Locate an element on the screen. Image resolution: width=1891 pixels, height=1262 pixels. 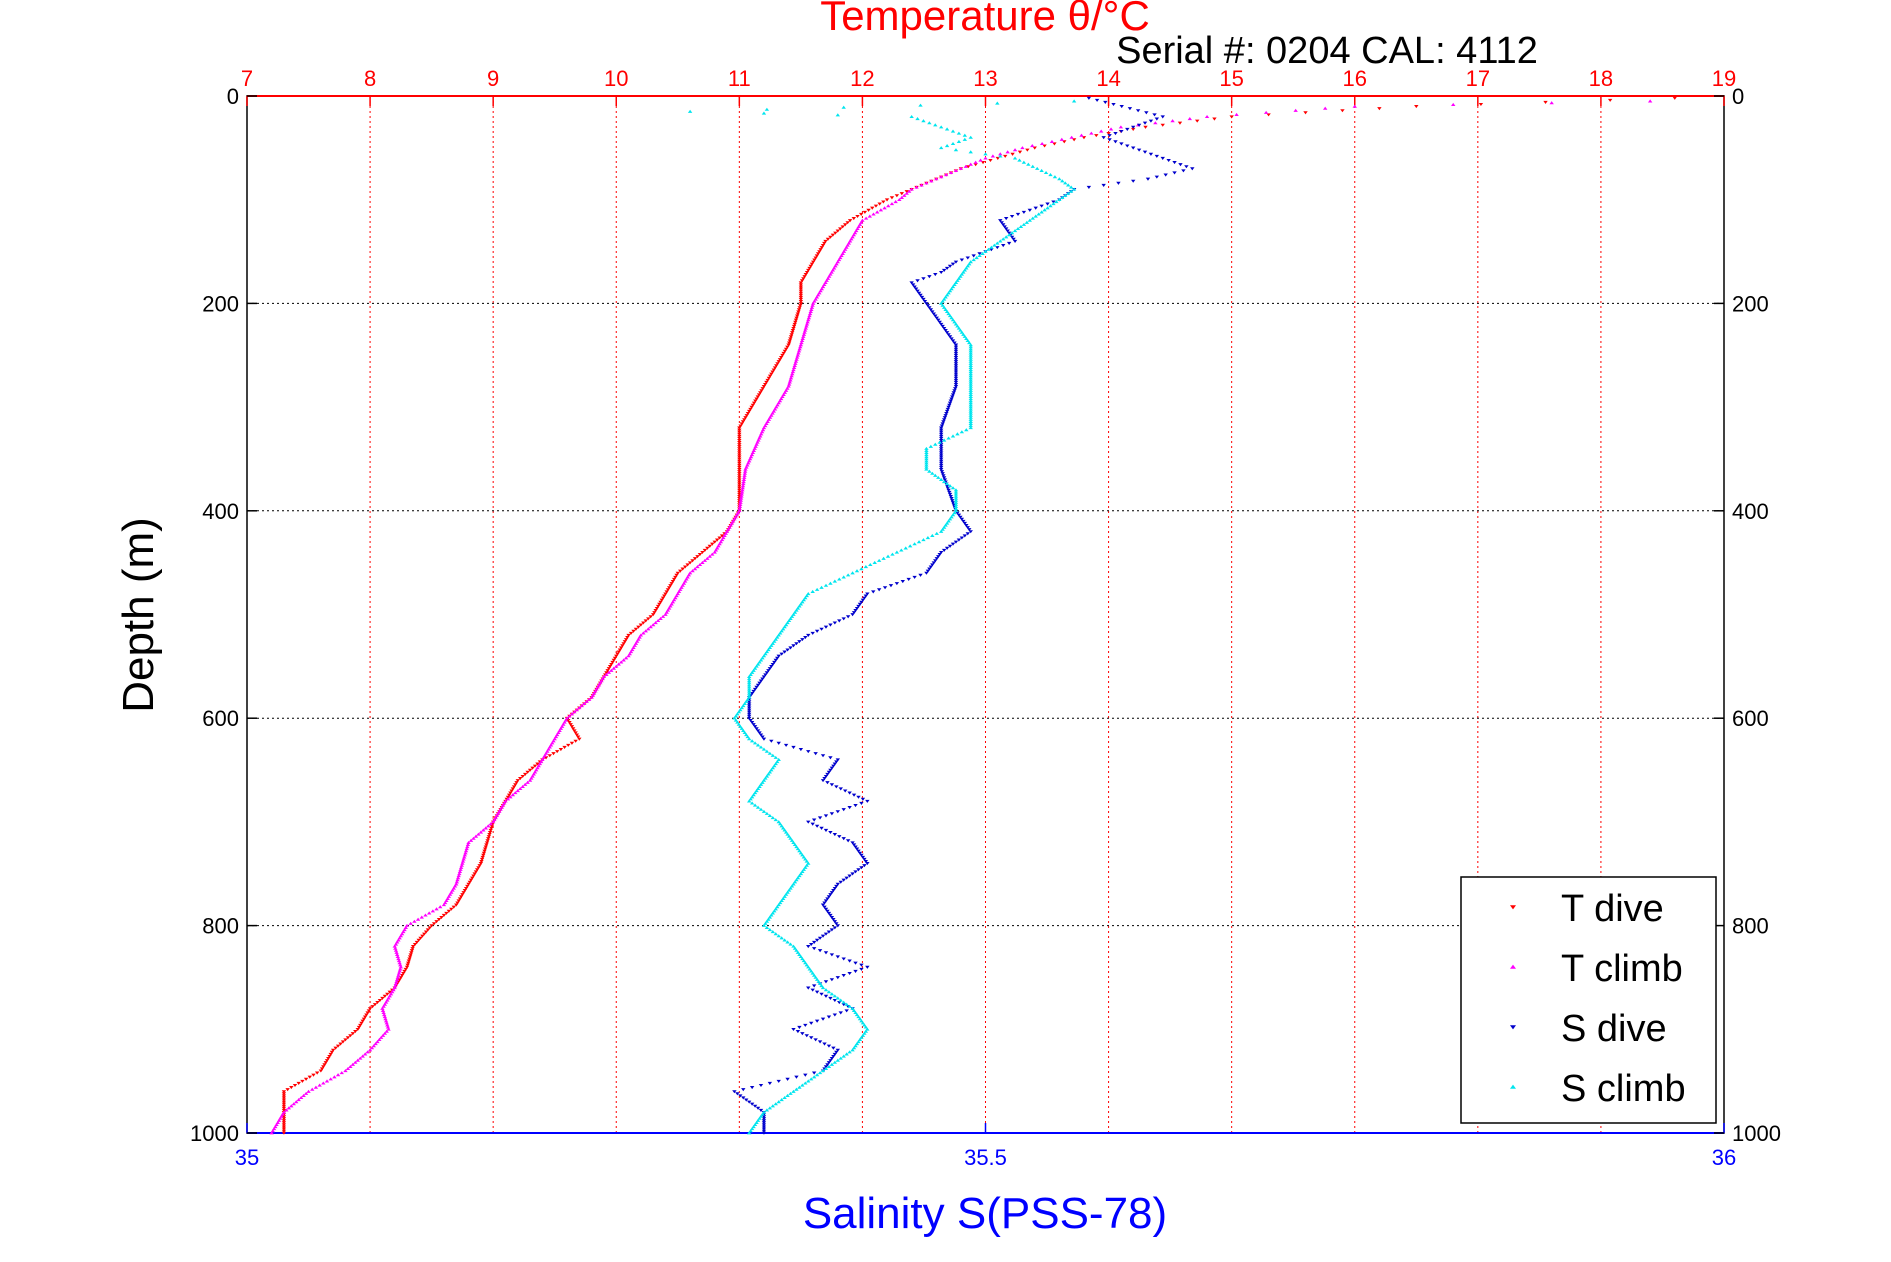
y-tick-label-right: 800 is located at coordinates (1750, 926).